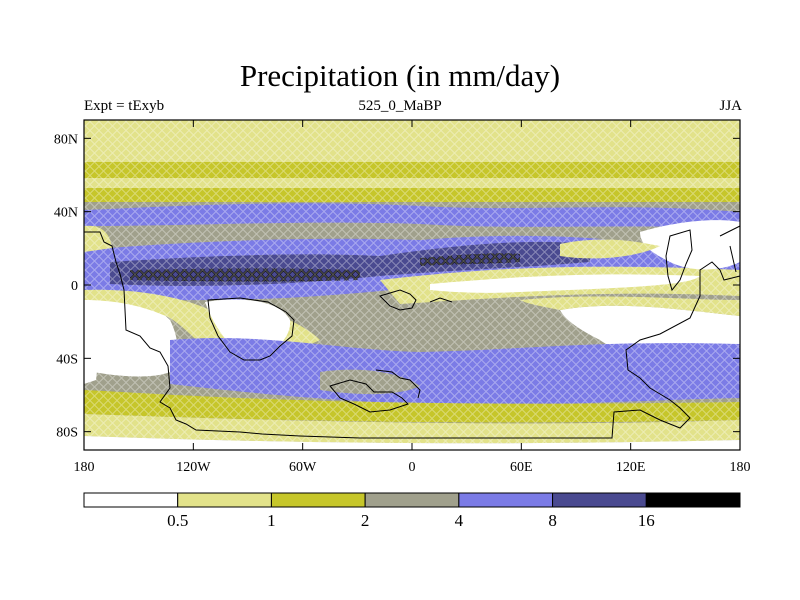  Describe the element at coordinates (521, 467) in the screenshot. I see `lon-tick-label: 60E` at that location.